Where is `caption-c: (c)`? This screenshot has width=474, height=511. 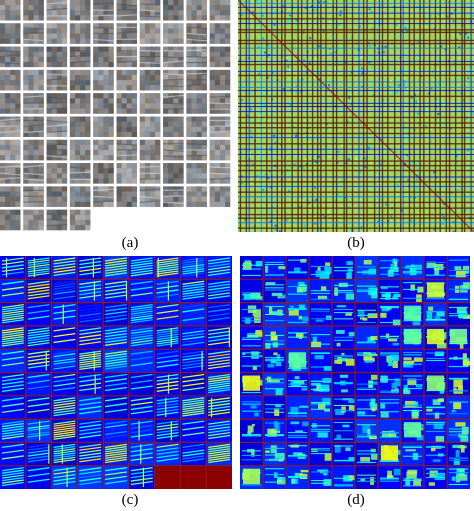
caption-c: (c) is located at coordinates (130, 500).